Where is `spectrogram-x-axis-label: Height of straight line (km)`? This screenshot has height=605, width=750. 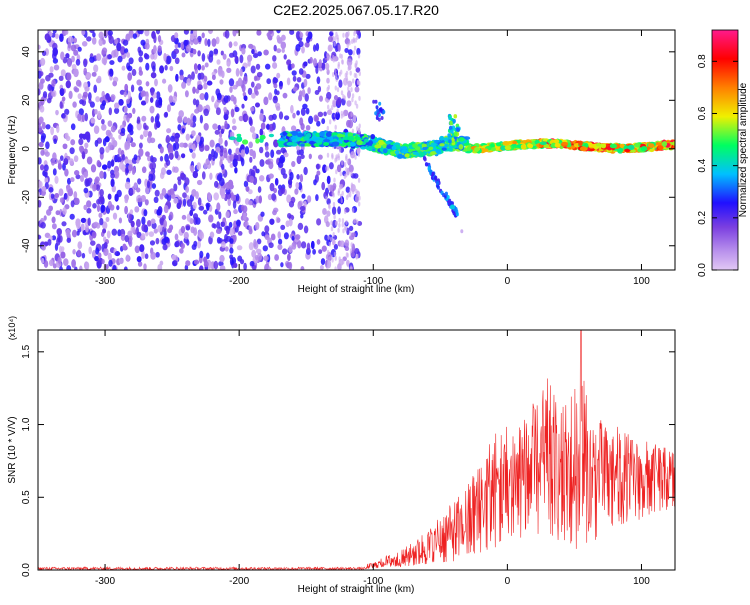 spectrogram-x-axis-label: Height of straight line (km) is located at coordinates (356, 289).